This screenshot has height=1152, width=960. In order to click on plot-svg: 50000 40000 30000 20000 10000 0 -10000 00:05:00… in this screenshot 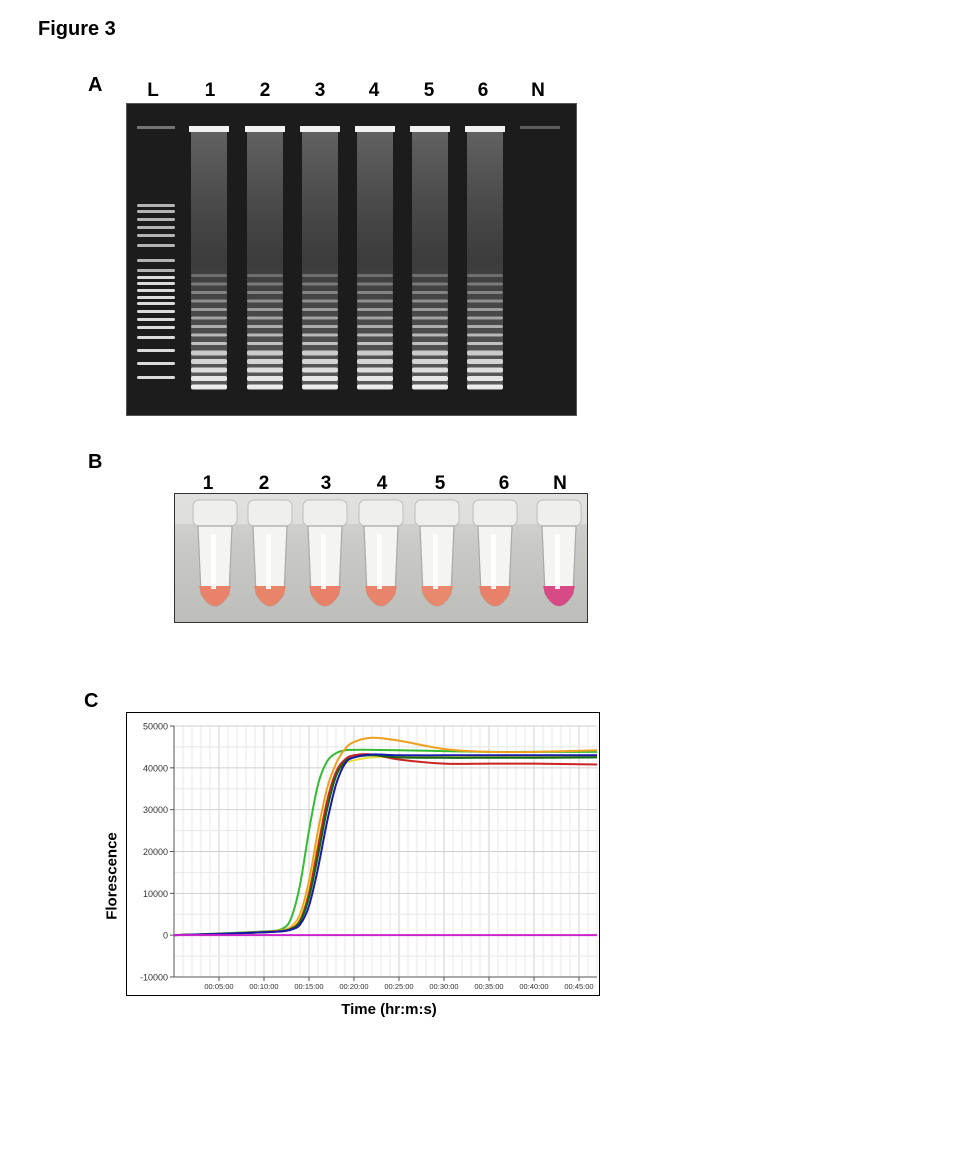, I will do `click(369, 856)`.